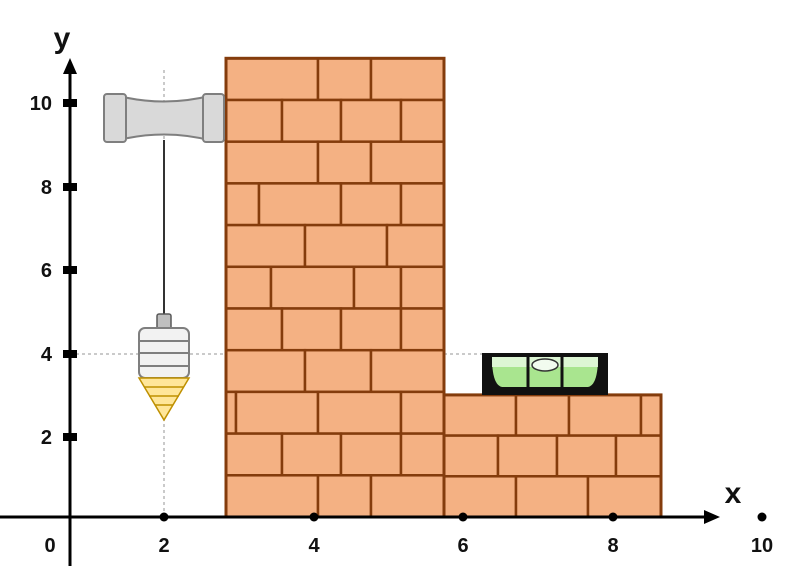  I want to click on plumb-bob, so click(164, 367).